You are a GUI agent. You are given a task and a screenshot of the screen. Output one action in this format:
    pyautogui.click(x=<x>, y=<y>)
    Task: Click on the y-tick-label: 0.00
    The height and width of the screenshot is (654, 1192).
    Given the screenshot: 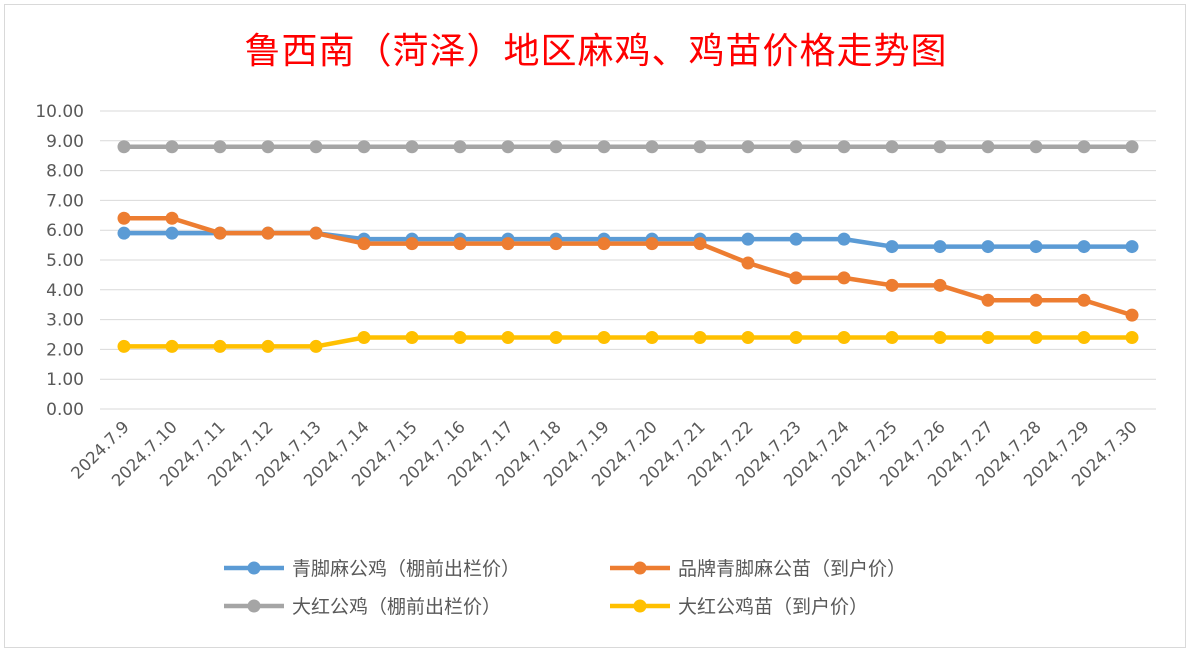 What is the action you would take?
    pyautogui.click(x=65, y=410)
    